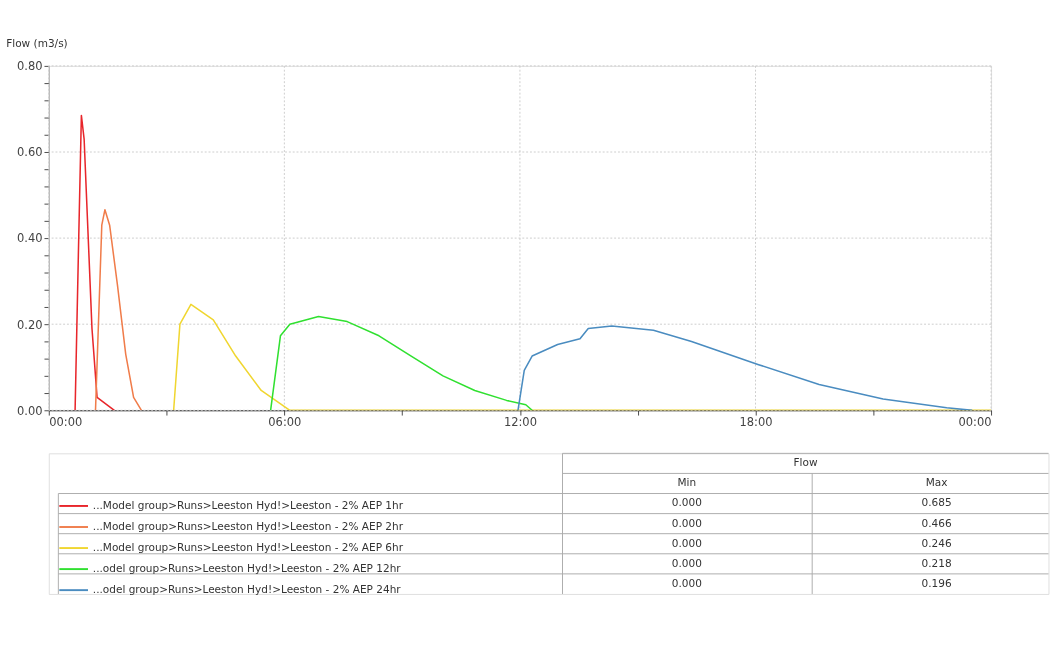  What do you see at coordinates (248, 546) in the screenshot?
I see `legend-label: ...Model group>Runs>Leeston Hyd!>Leeston - 2% AEP 6hr` at bounding box center [248, 546].